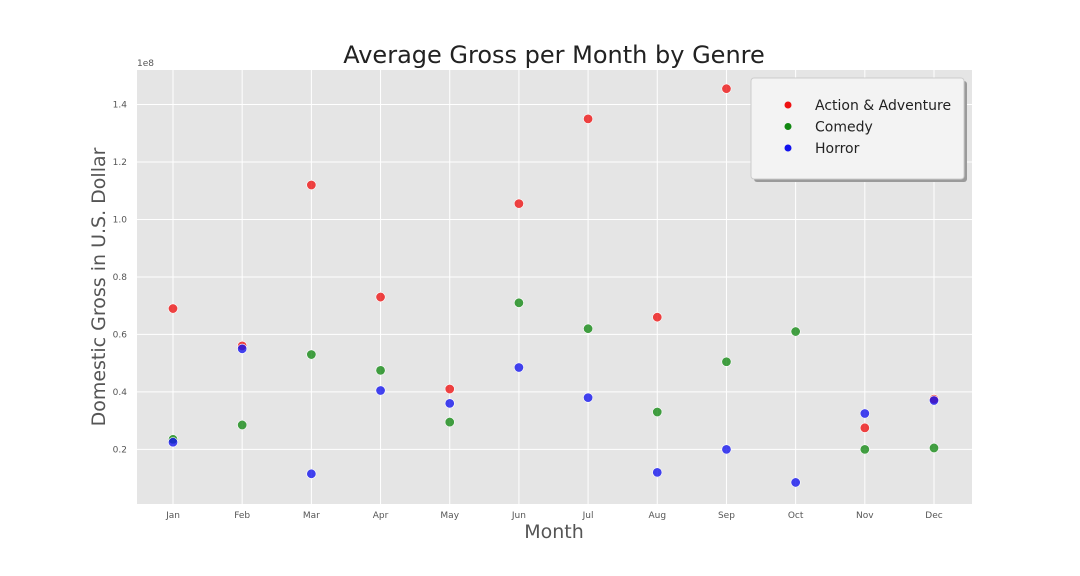 The image size is (1080, 576). I want to click on x-tick-label: Jun, so click(518, 516).